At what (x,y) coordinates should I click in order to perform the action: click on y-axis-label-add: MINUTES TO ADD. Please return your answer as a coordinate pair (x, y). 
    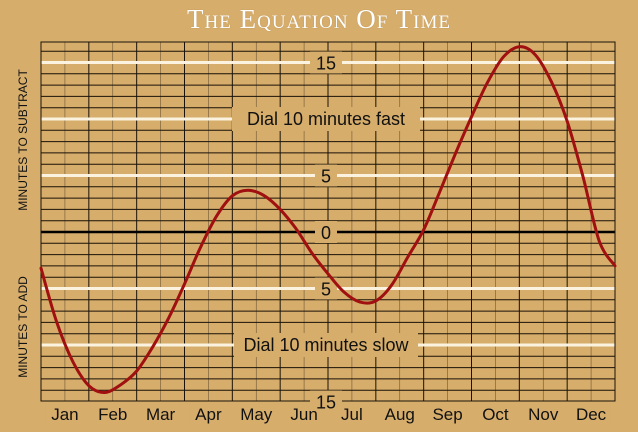
    Looking at the image, I should click on (23, 327).